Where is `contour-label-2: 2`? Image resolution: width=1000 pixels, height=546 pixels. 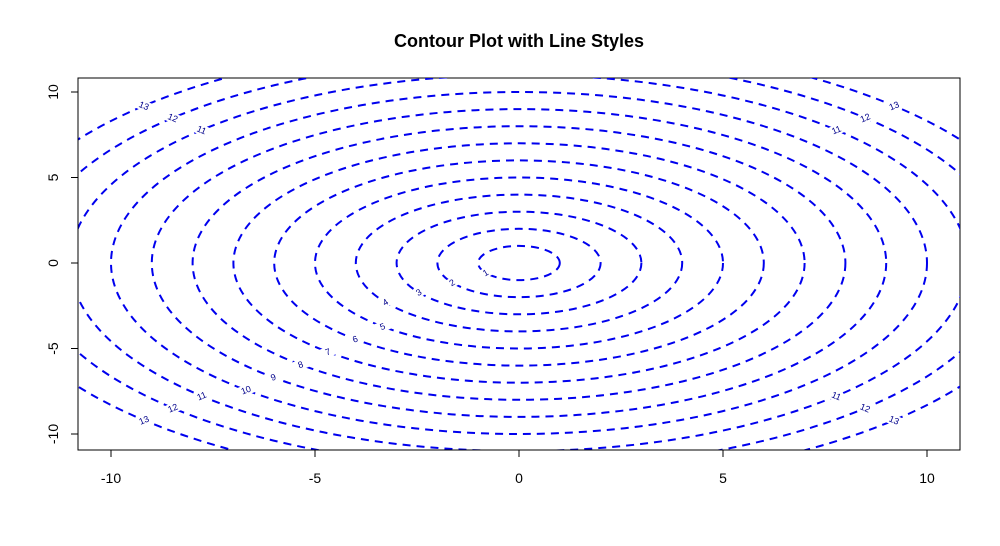 contour-label-2: 2 is located at coordinates (451, 282).